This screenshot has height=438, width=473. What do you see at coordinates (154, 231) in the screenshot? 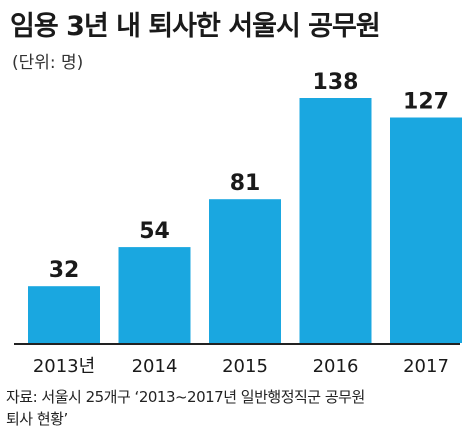
I see `value-label-1: 54` at bounding box center [154, 231].